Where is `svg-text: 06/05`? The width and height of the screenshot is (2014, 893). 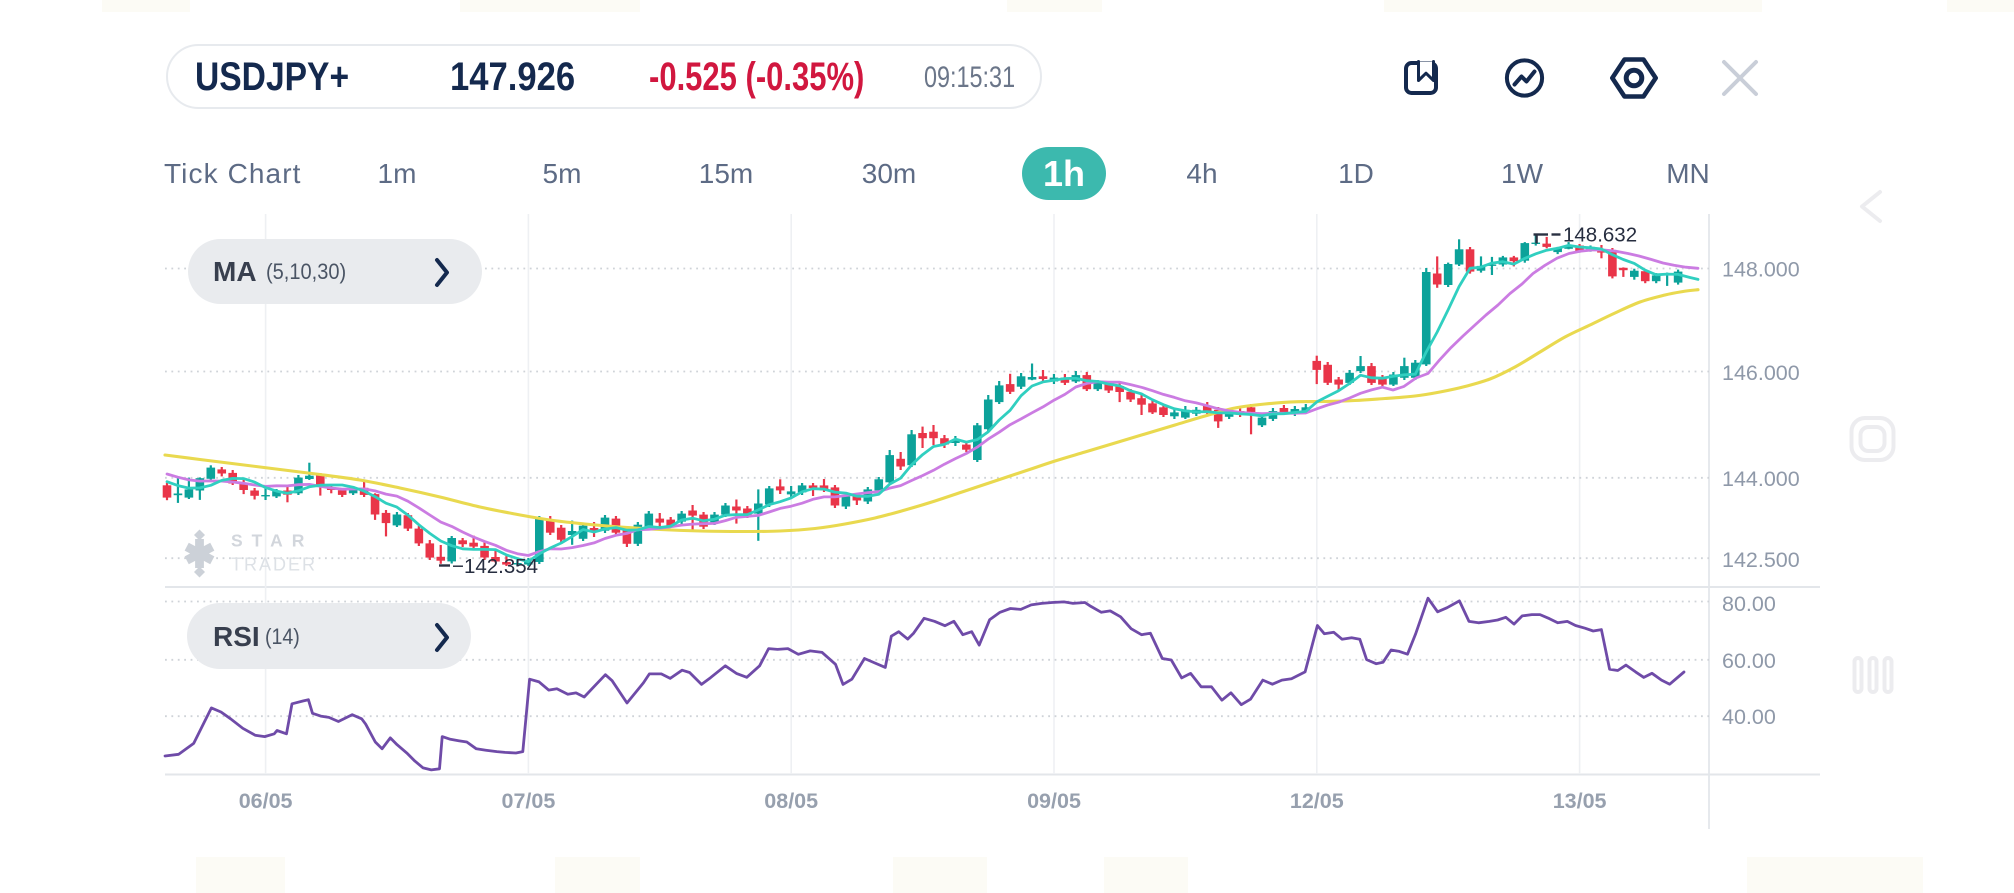 svg-text: 06/05 is located at coordinates (266, 801).